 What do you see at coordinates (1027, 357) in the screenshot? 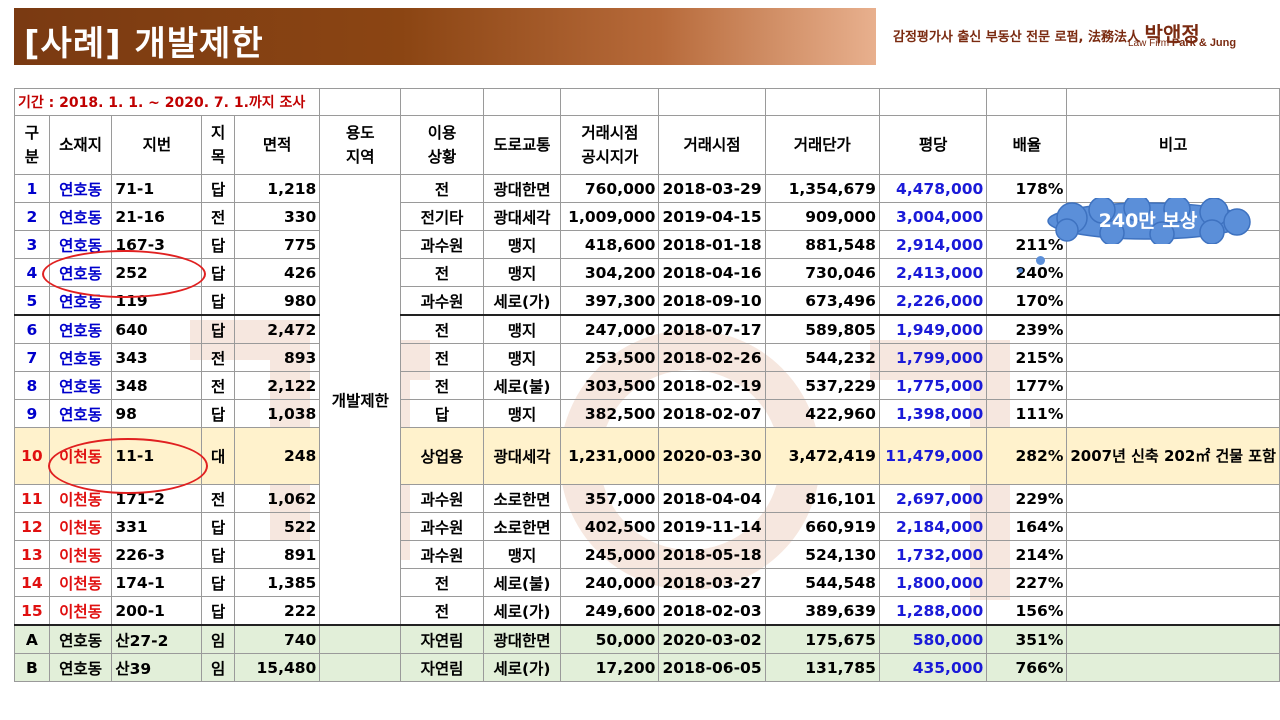
I see `cell-ratio: 215%` at bounding box center [1027, 357].